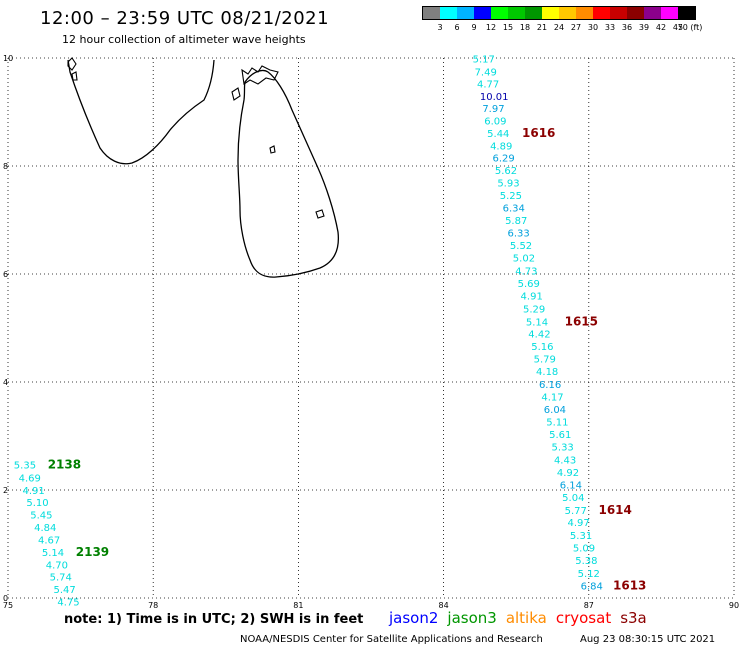 The width and height of the screenshot is (740, 650). Describe the element at coordinates (260, 75) in the screenshot. I see `jaffna-coastline` at that location.